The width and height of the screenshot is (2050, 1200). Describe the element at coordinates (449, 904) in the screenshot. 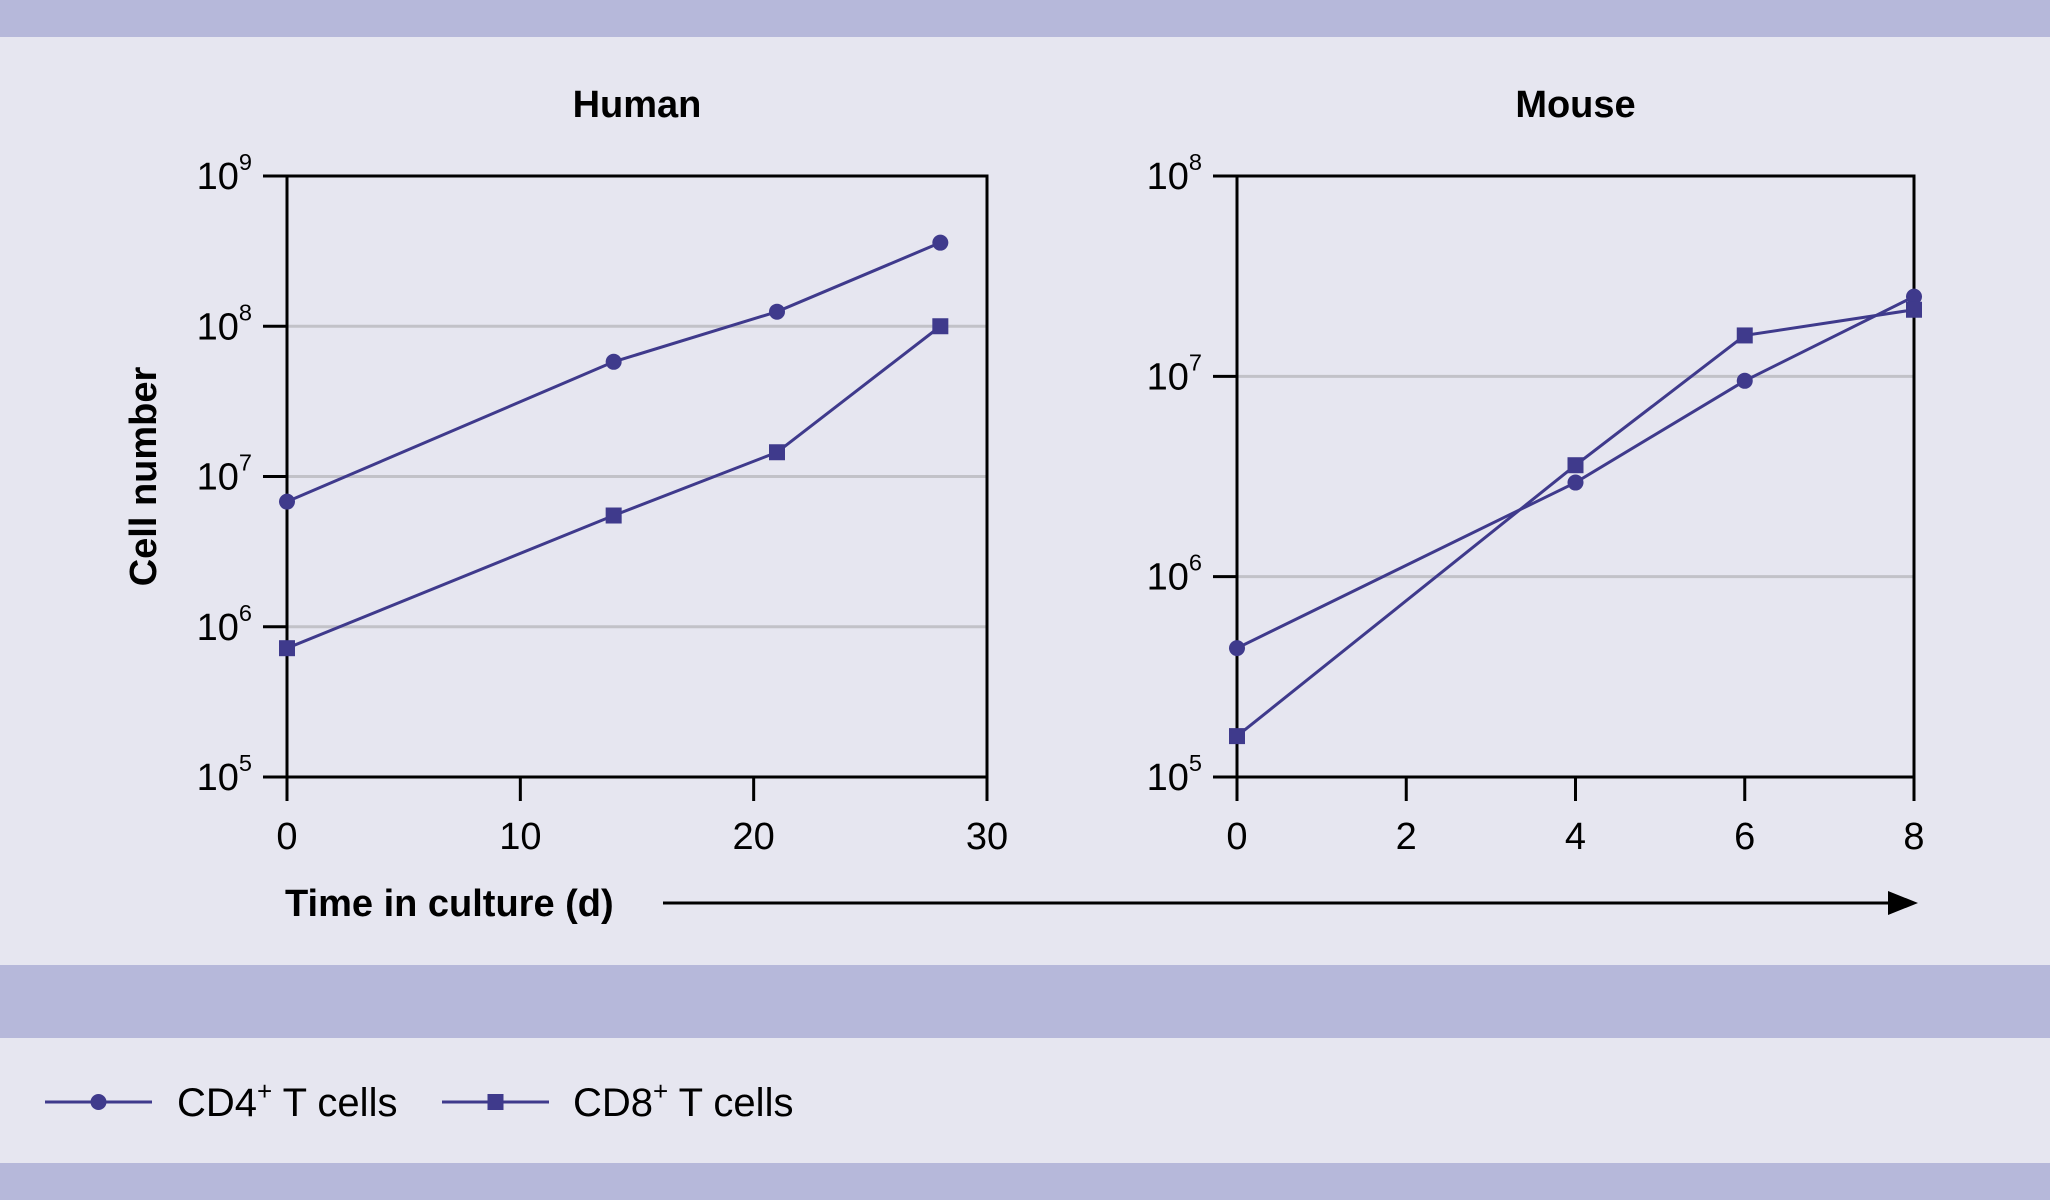

I see `x-axis-label: Time in culture (d)` at that location.